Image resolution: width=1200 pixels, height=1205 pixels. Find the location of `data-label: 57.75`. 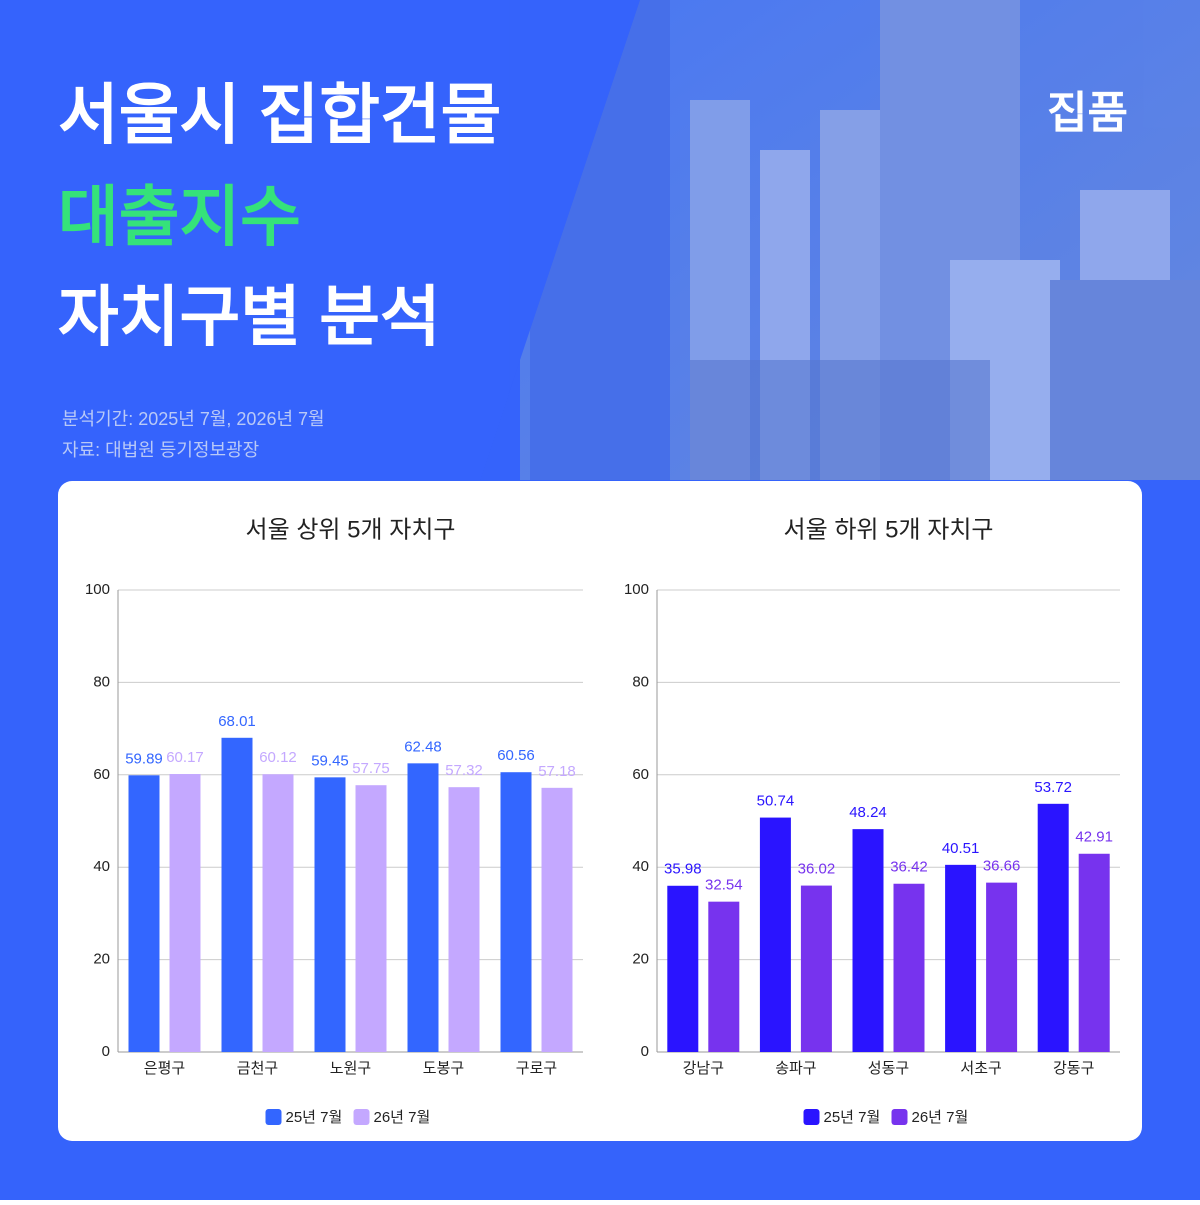

data-label: 57.75 is located at coordinates (371, 768).